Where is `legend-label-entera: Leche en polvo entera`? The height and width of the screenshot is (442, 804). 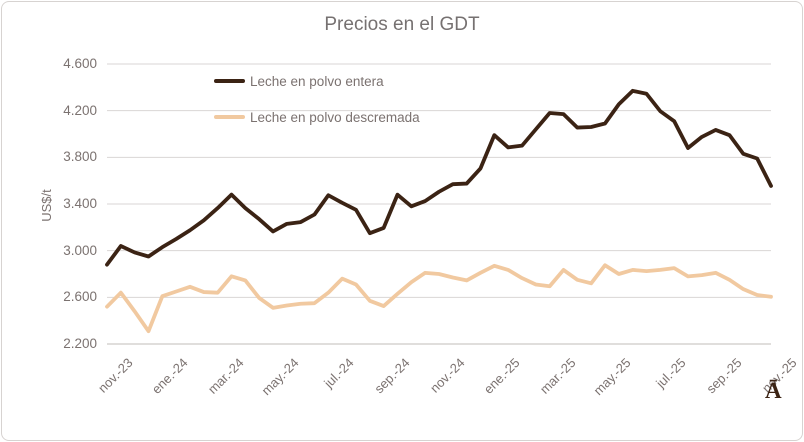 legend-label-entera: Leche en polvo entera is located at coordinates (317, 81).